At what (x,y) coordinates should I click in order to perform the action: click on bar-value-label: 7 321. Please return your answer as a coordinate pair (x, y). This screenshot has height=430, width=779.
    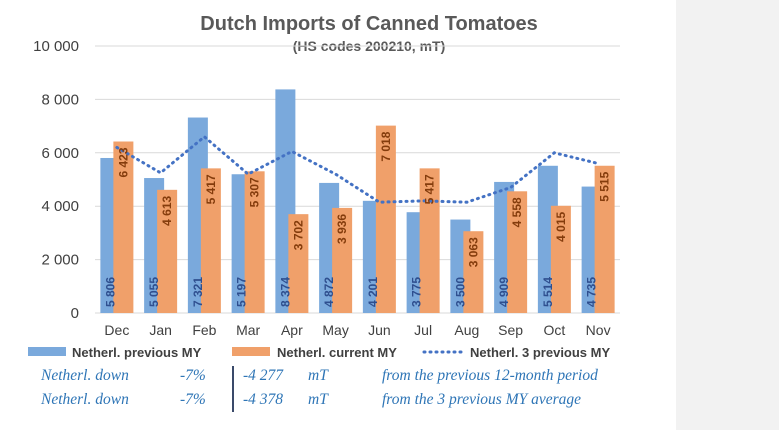
    Looking at the image, I should click on (198, 292).